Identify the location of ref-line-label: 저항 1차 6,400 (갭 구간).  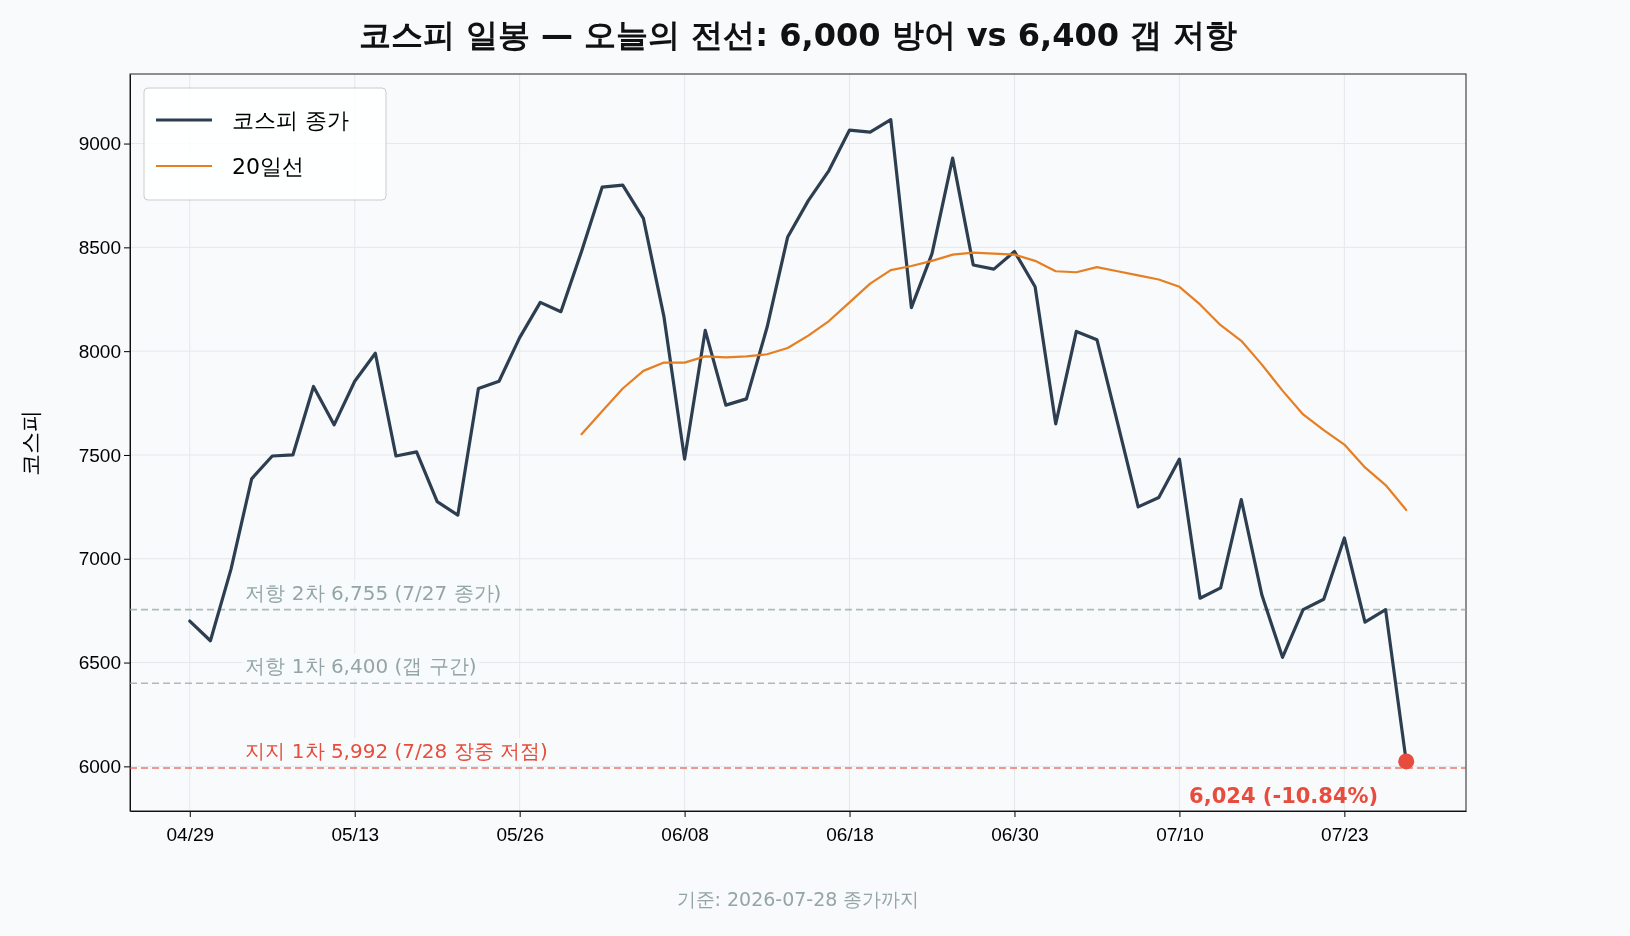
(361, 666).